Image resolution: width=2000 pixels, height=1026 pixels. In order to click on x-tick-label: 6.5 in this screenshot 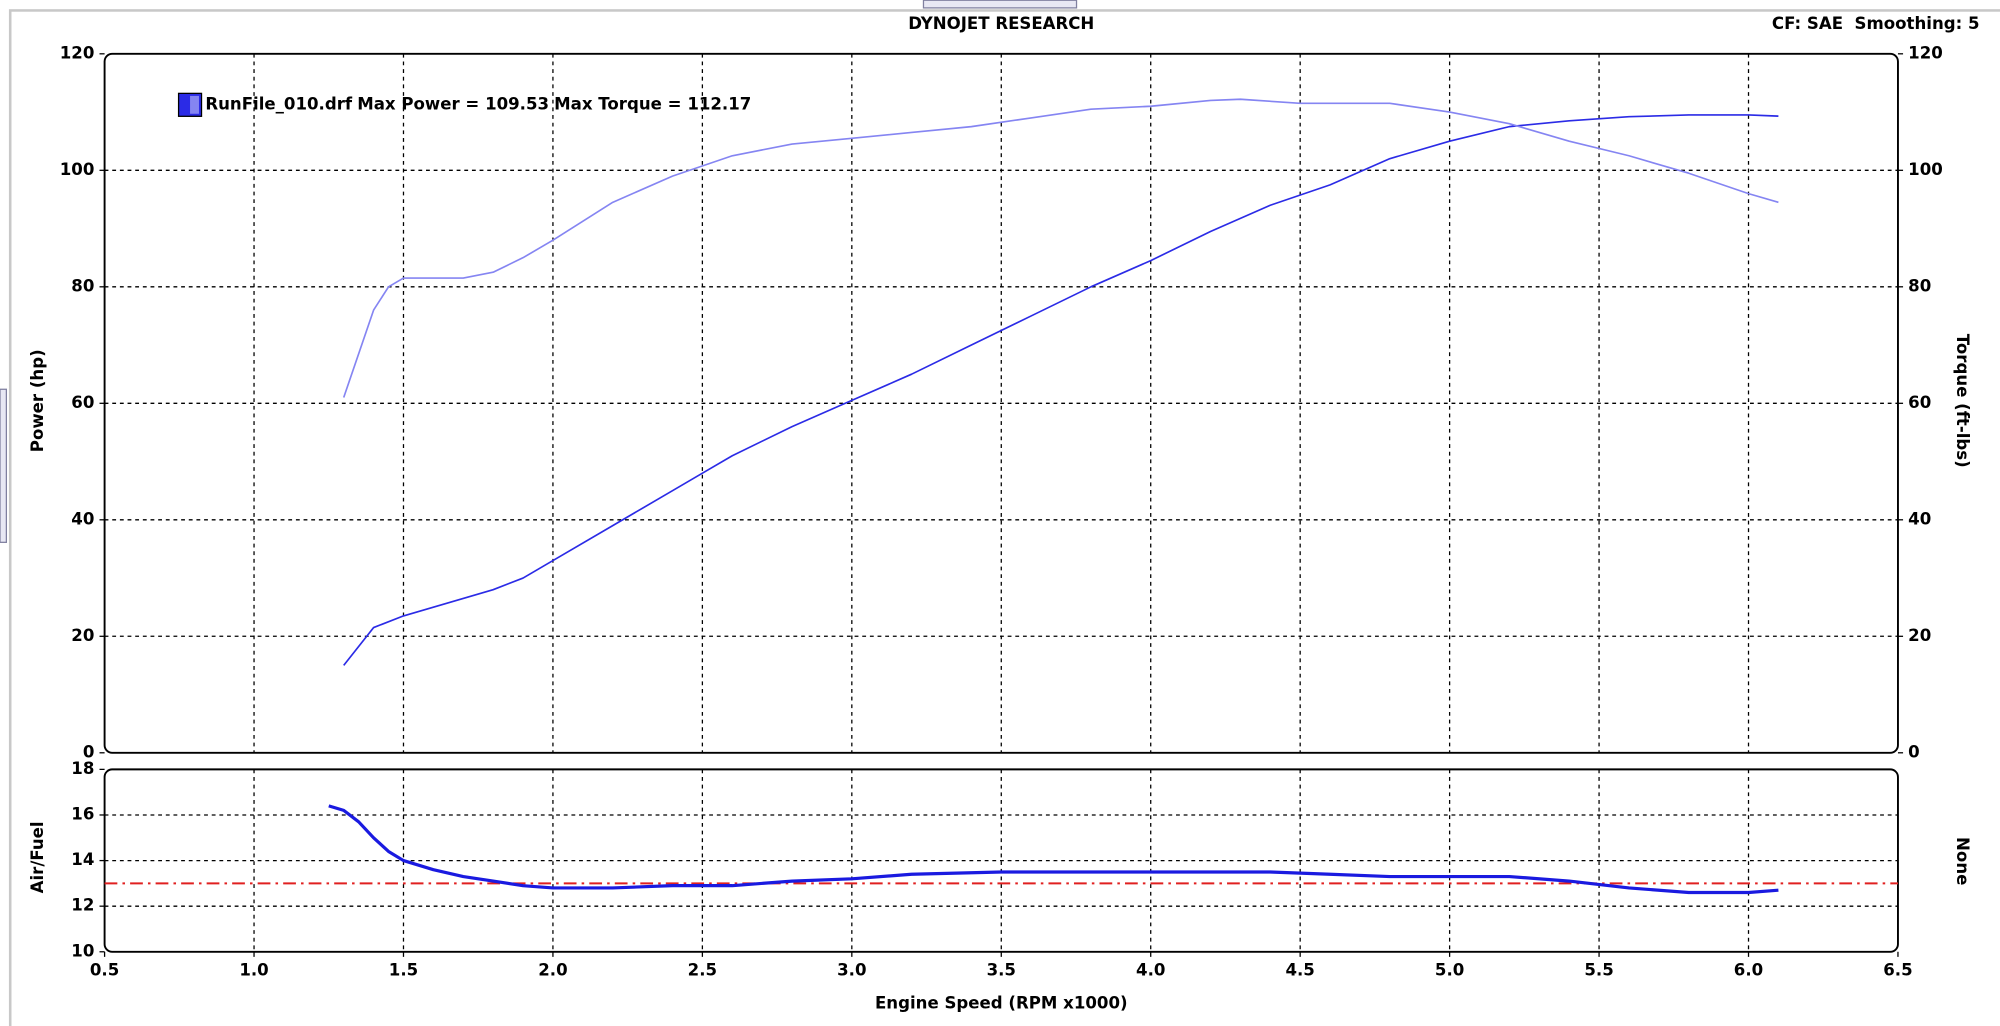, I will do `click(1897, 969)`.